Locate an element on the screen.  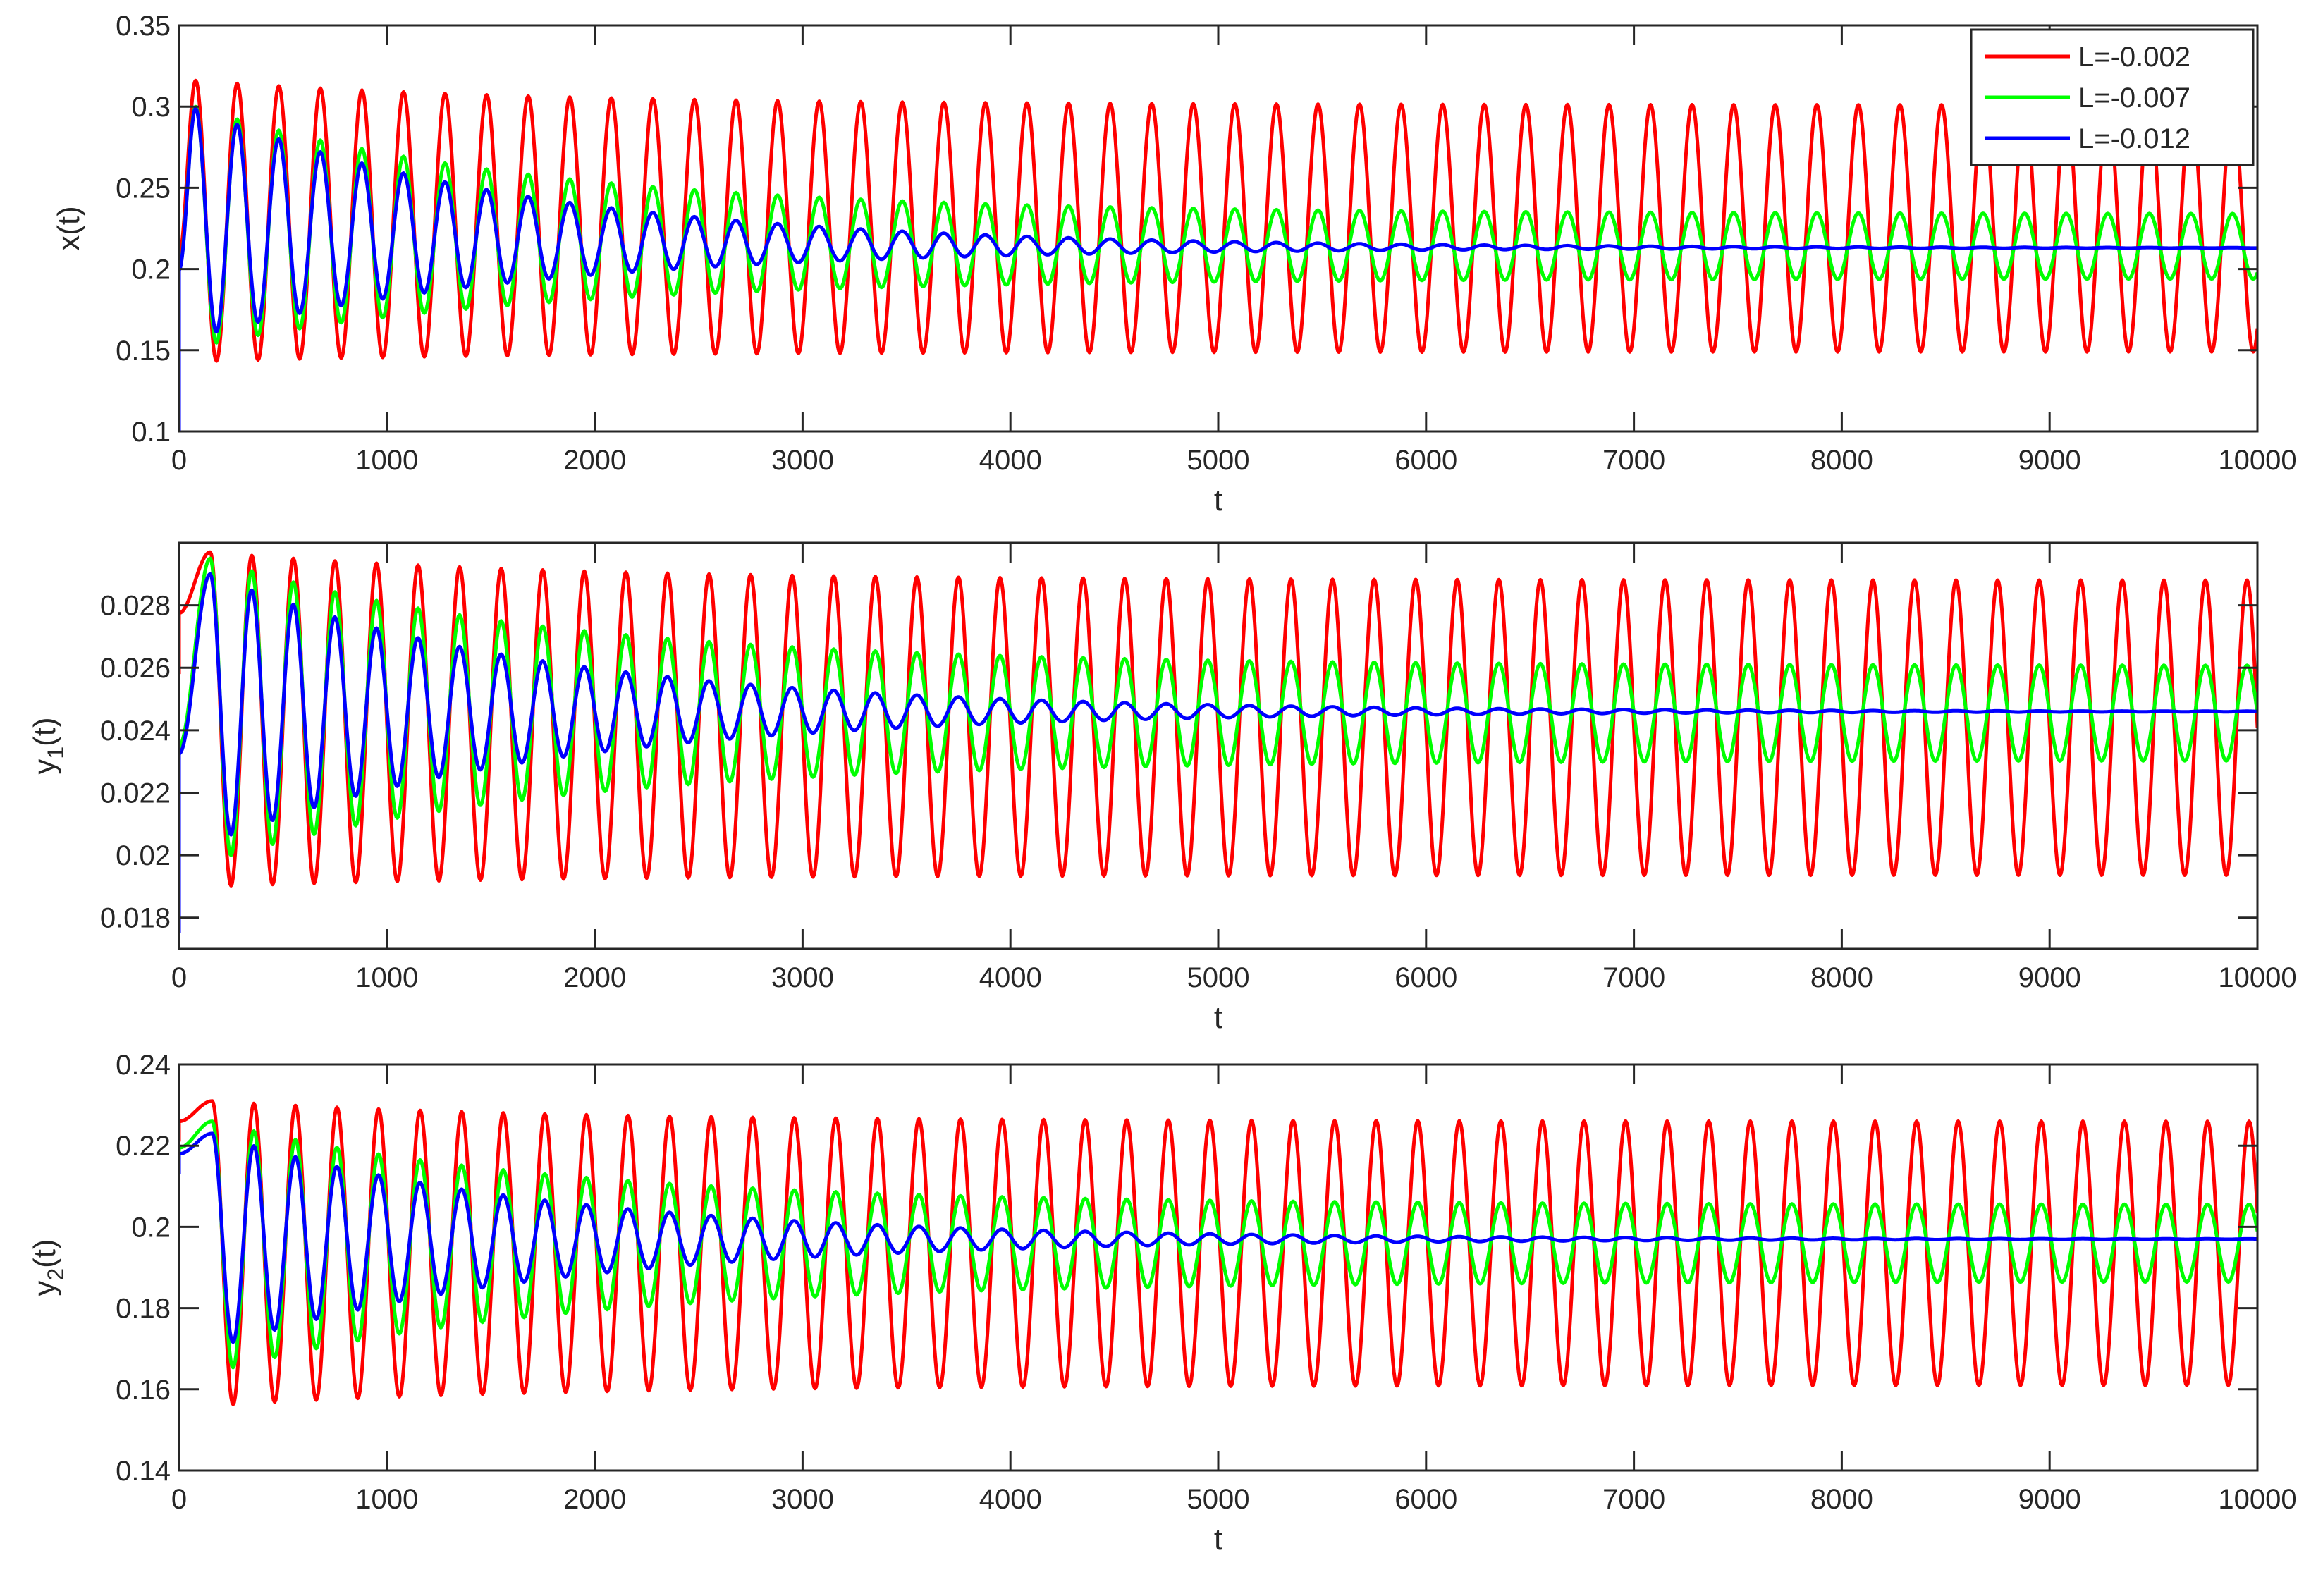
y-tick-label: 0.024 is located at coordinates (135, 732).